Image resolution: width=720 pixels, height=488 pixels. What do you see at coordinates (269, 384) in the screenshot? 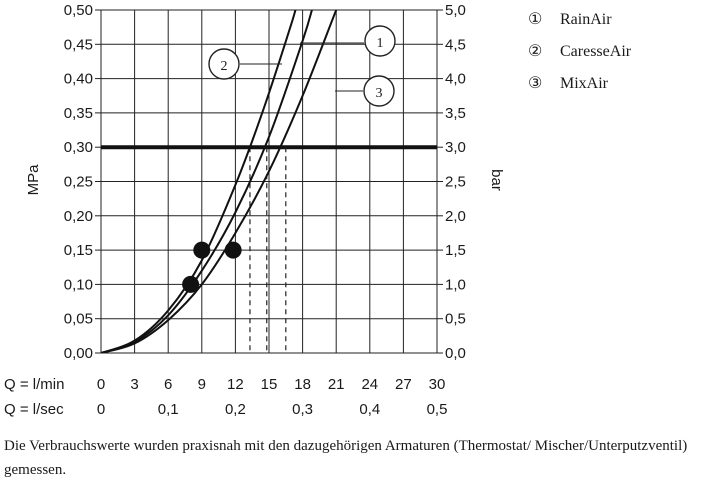
I see `x-tick-label-lmin: 15` at bounding box center [269, 384].